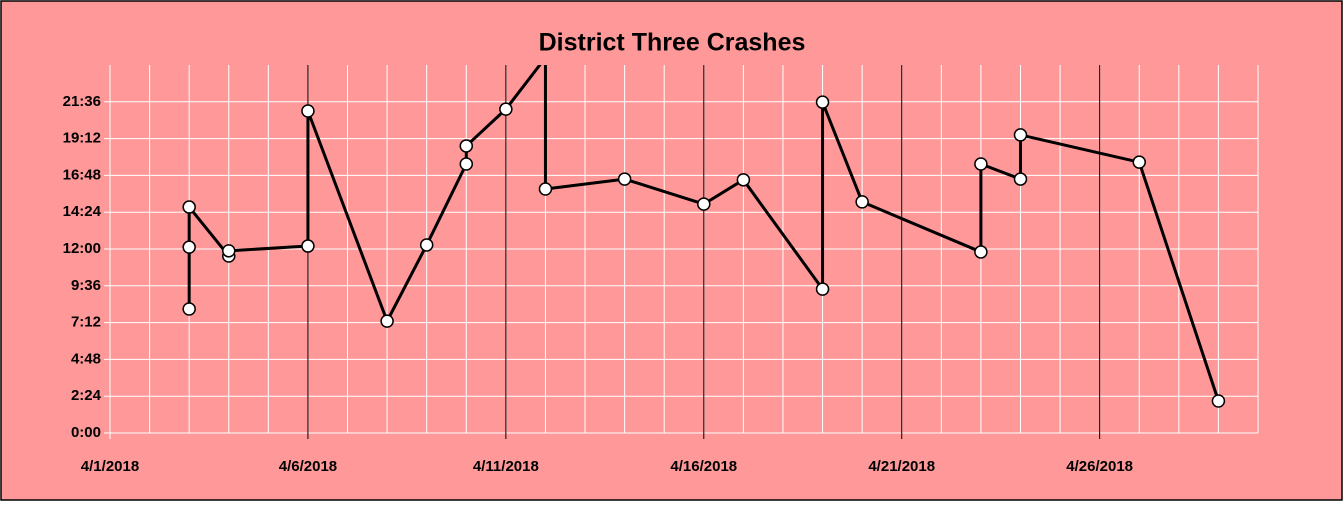  What do you see at coordinates (901, 466) in the screenshot?
I see `x-tick-label: 4/21/2018` at bounding box center [901, 466].